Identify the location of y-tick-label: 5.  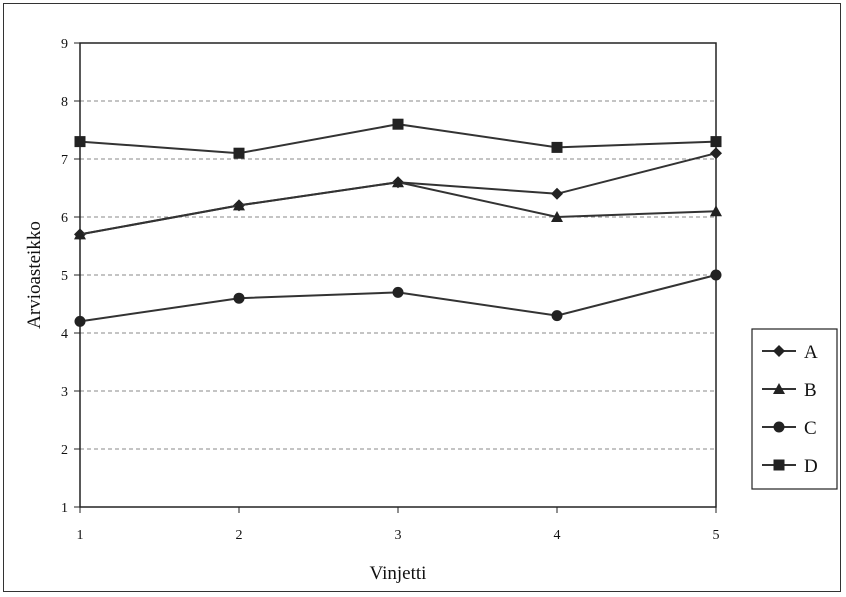
(64, 276).